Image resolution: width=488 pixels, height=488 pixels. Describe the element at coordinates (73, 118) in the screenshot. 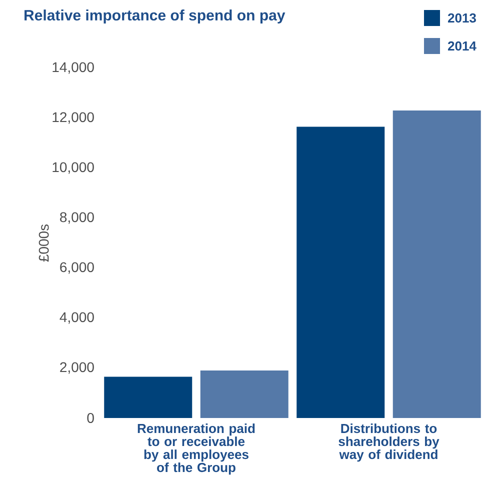

I see `y-tick-label: 12,000` at that location.